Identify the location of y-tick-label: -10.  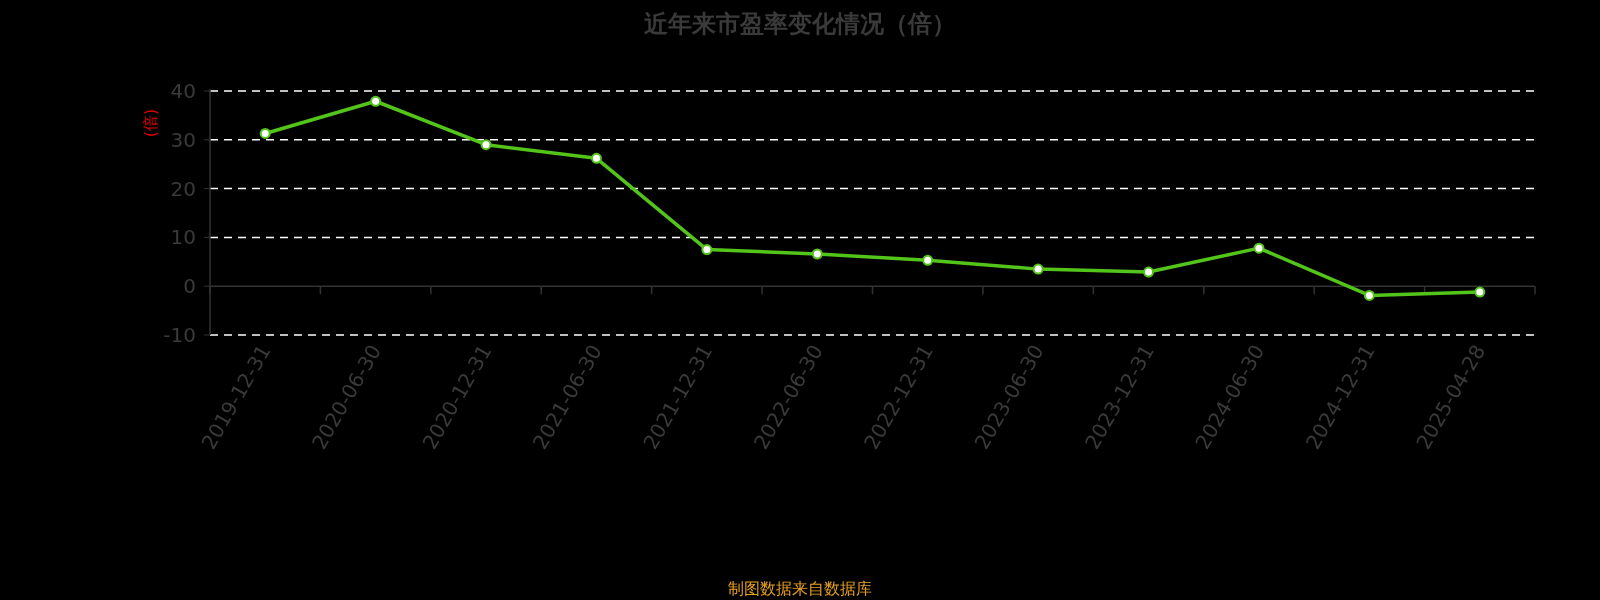
(179, 335).